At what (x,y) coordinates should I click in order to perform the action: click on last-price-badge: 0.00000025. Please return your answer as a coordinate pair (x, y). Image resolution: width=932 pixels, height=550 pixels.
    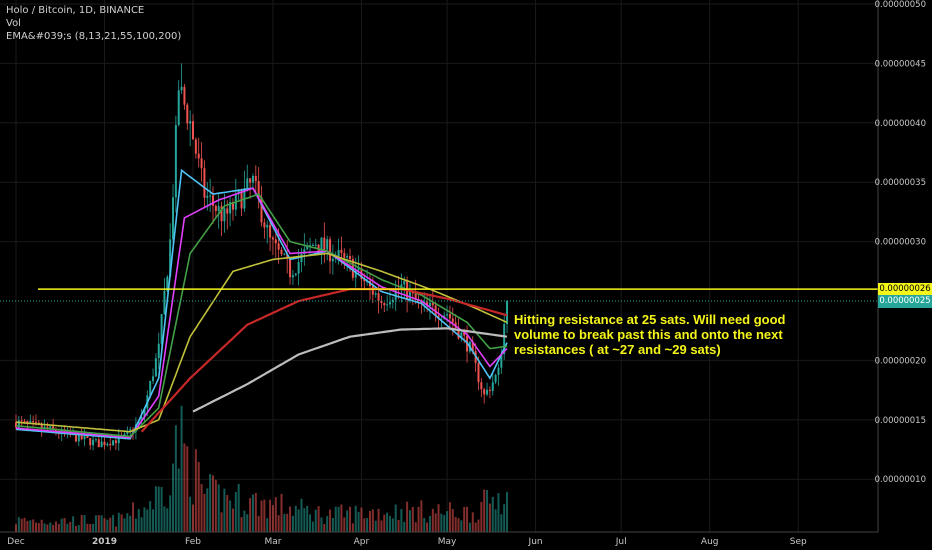
    Looking at the image, I should click on (905, 301).